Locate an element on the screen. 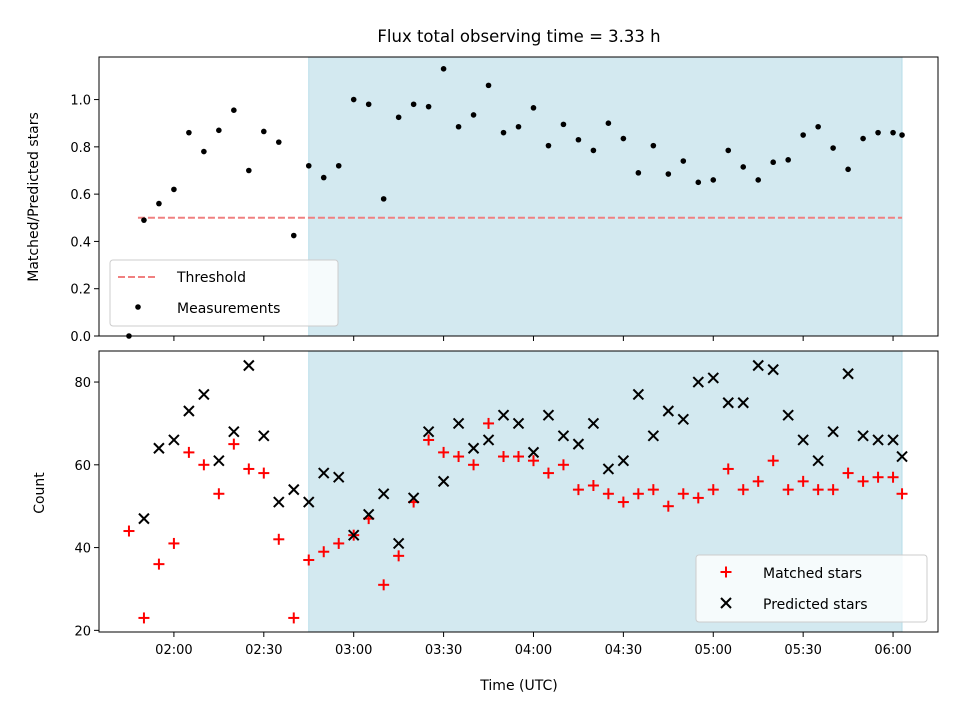 The image size is (960, 720). x-axis-label: Time (UTC) is located at coordinates (518, 686).